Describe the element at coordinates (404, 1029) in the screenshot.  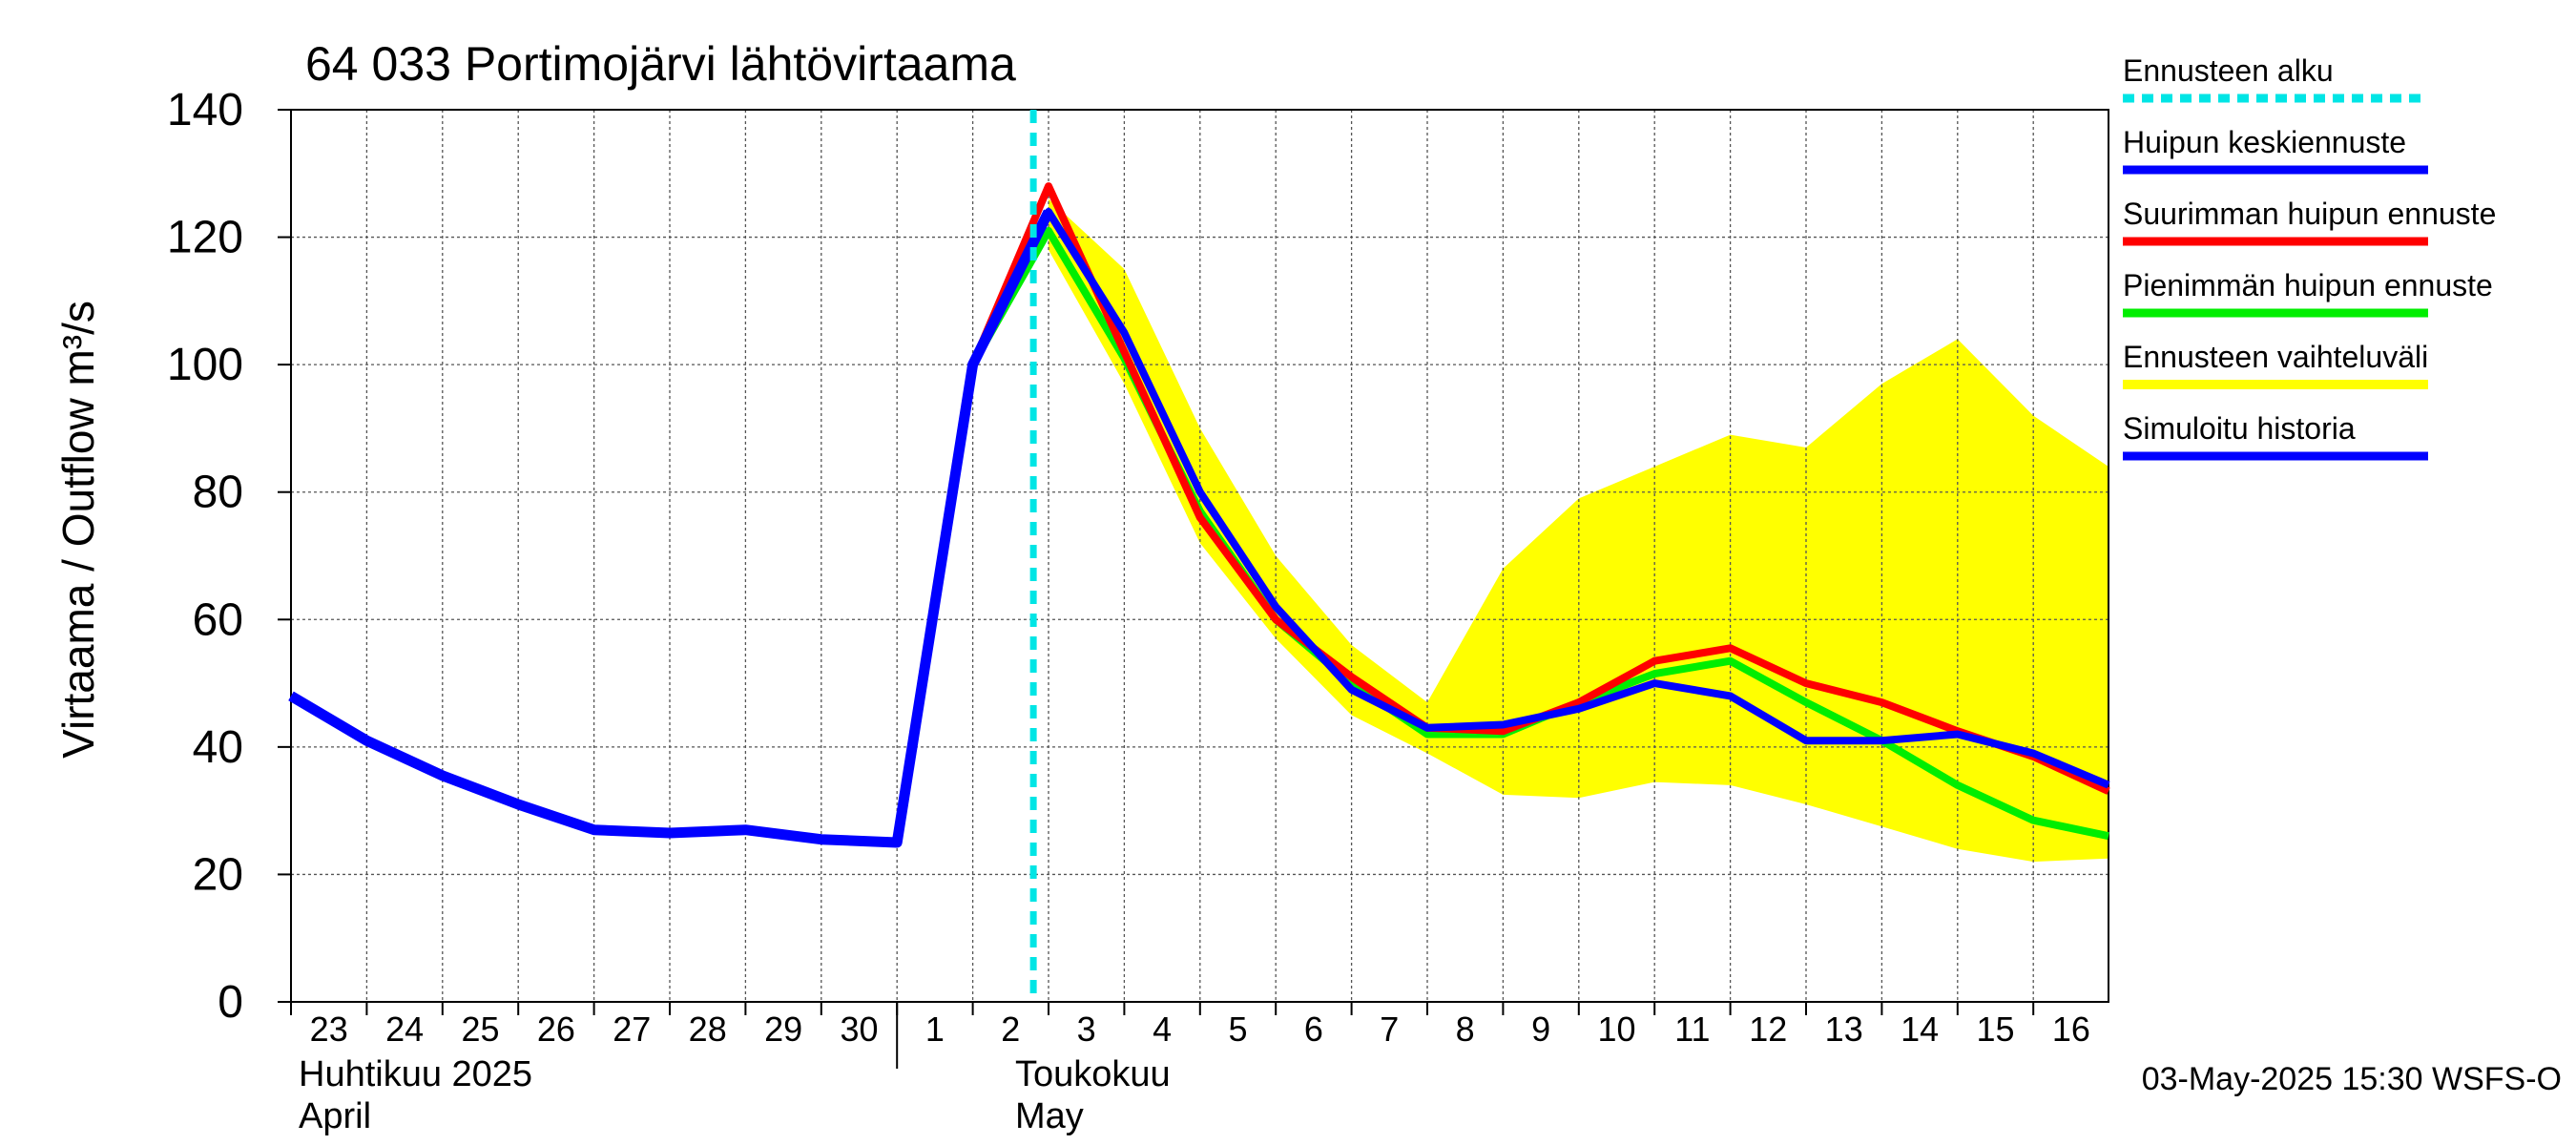
I see `x-tick-label: 24` at that location.